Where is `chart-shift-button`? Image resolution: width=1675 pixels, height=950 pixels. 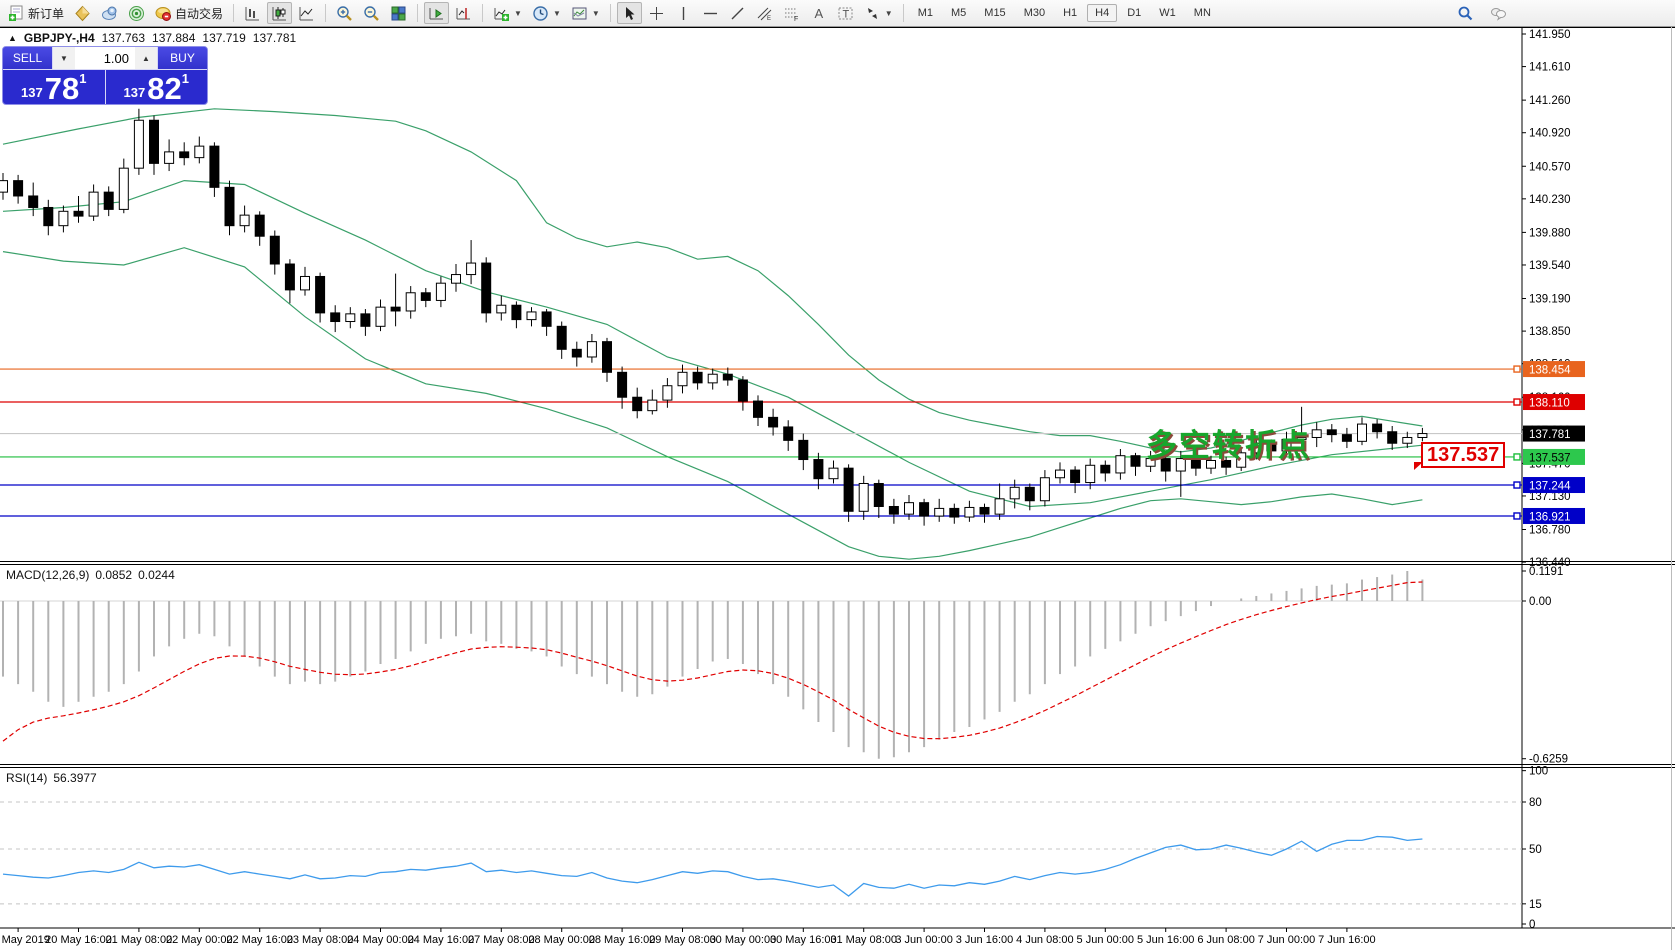
chart-shift-button is located at coordinates (463, 13).